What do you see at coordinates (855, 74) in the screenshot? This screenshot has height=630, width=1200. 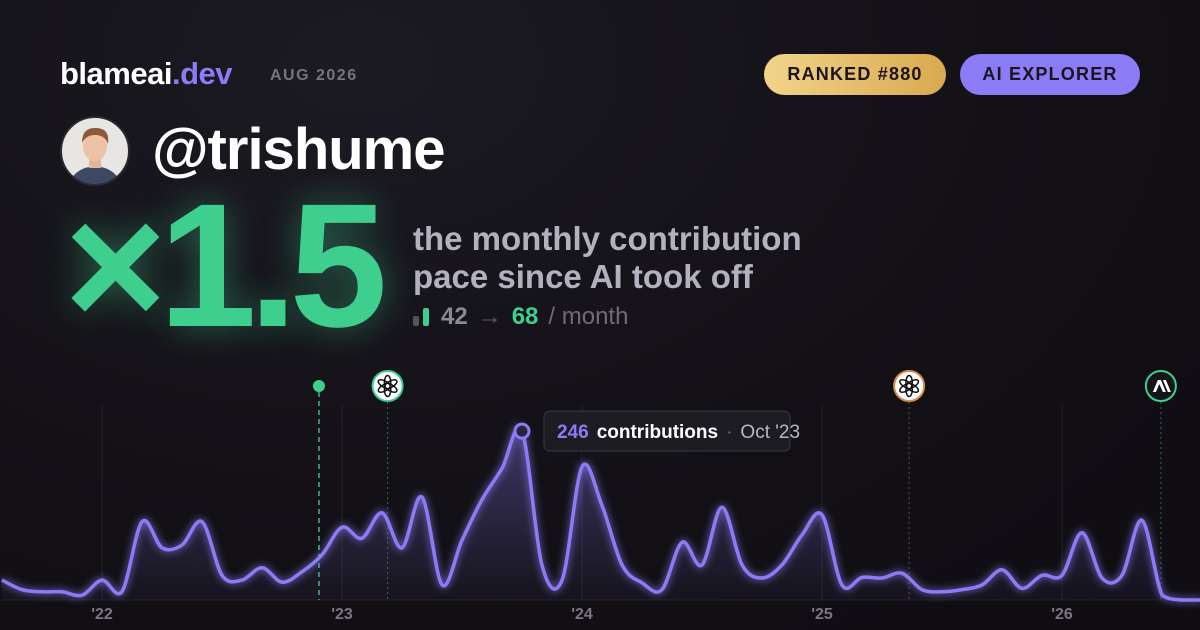 I see `rank-badge: RANKED #880` at bounding box center [855, 74].